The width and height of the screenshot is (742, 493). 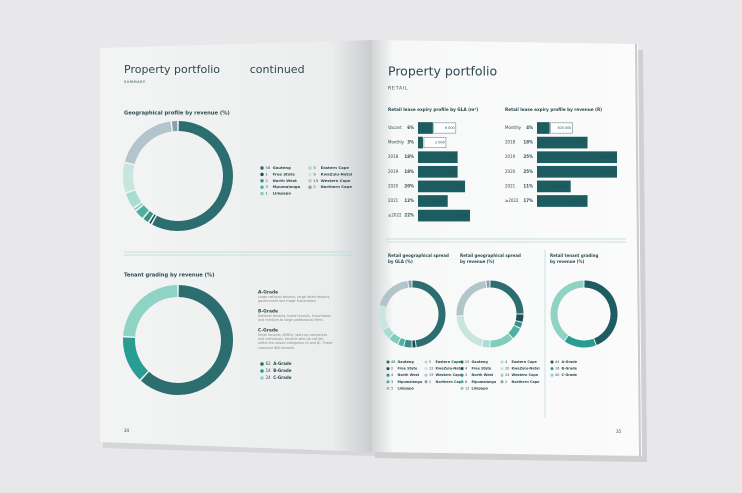 I want to click on bar-category: 2018, so click(x=393, y=156).